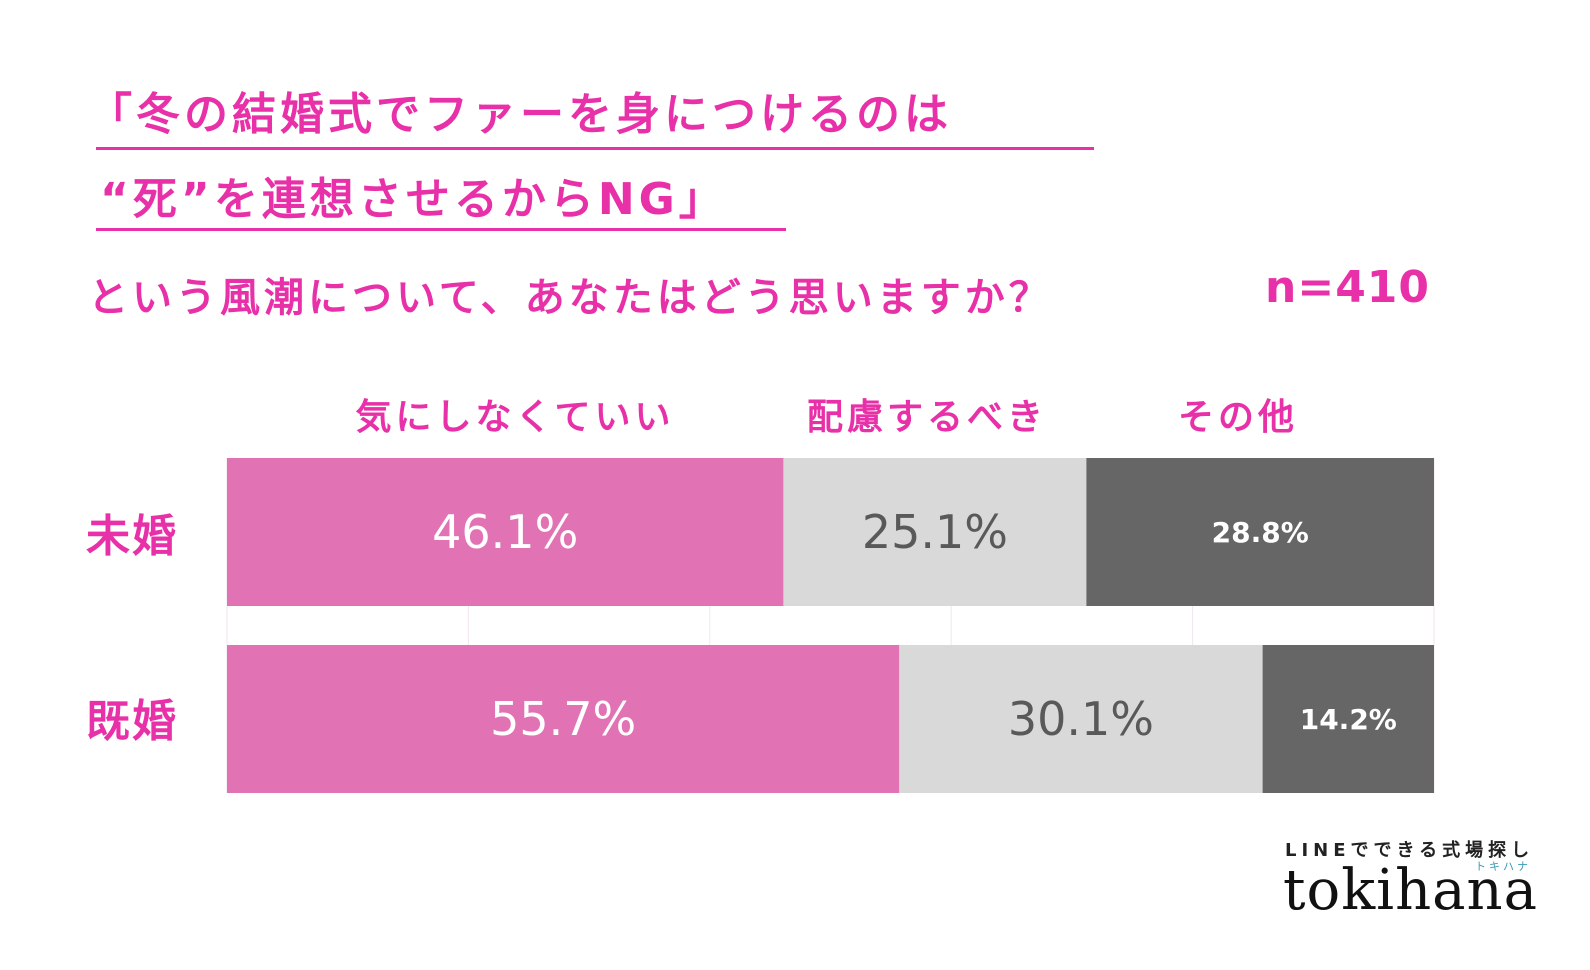  Describe the element at coordinates (515, 417) in the screenshot. I see `legend-label-1: 気にしなくていい` at that location.